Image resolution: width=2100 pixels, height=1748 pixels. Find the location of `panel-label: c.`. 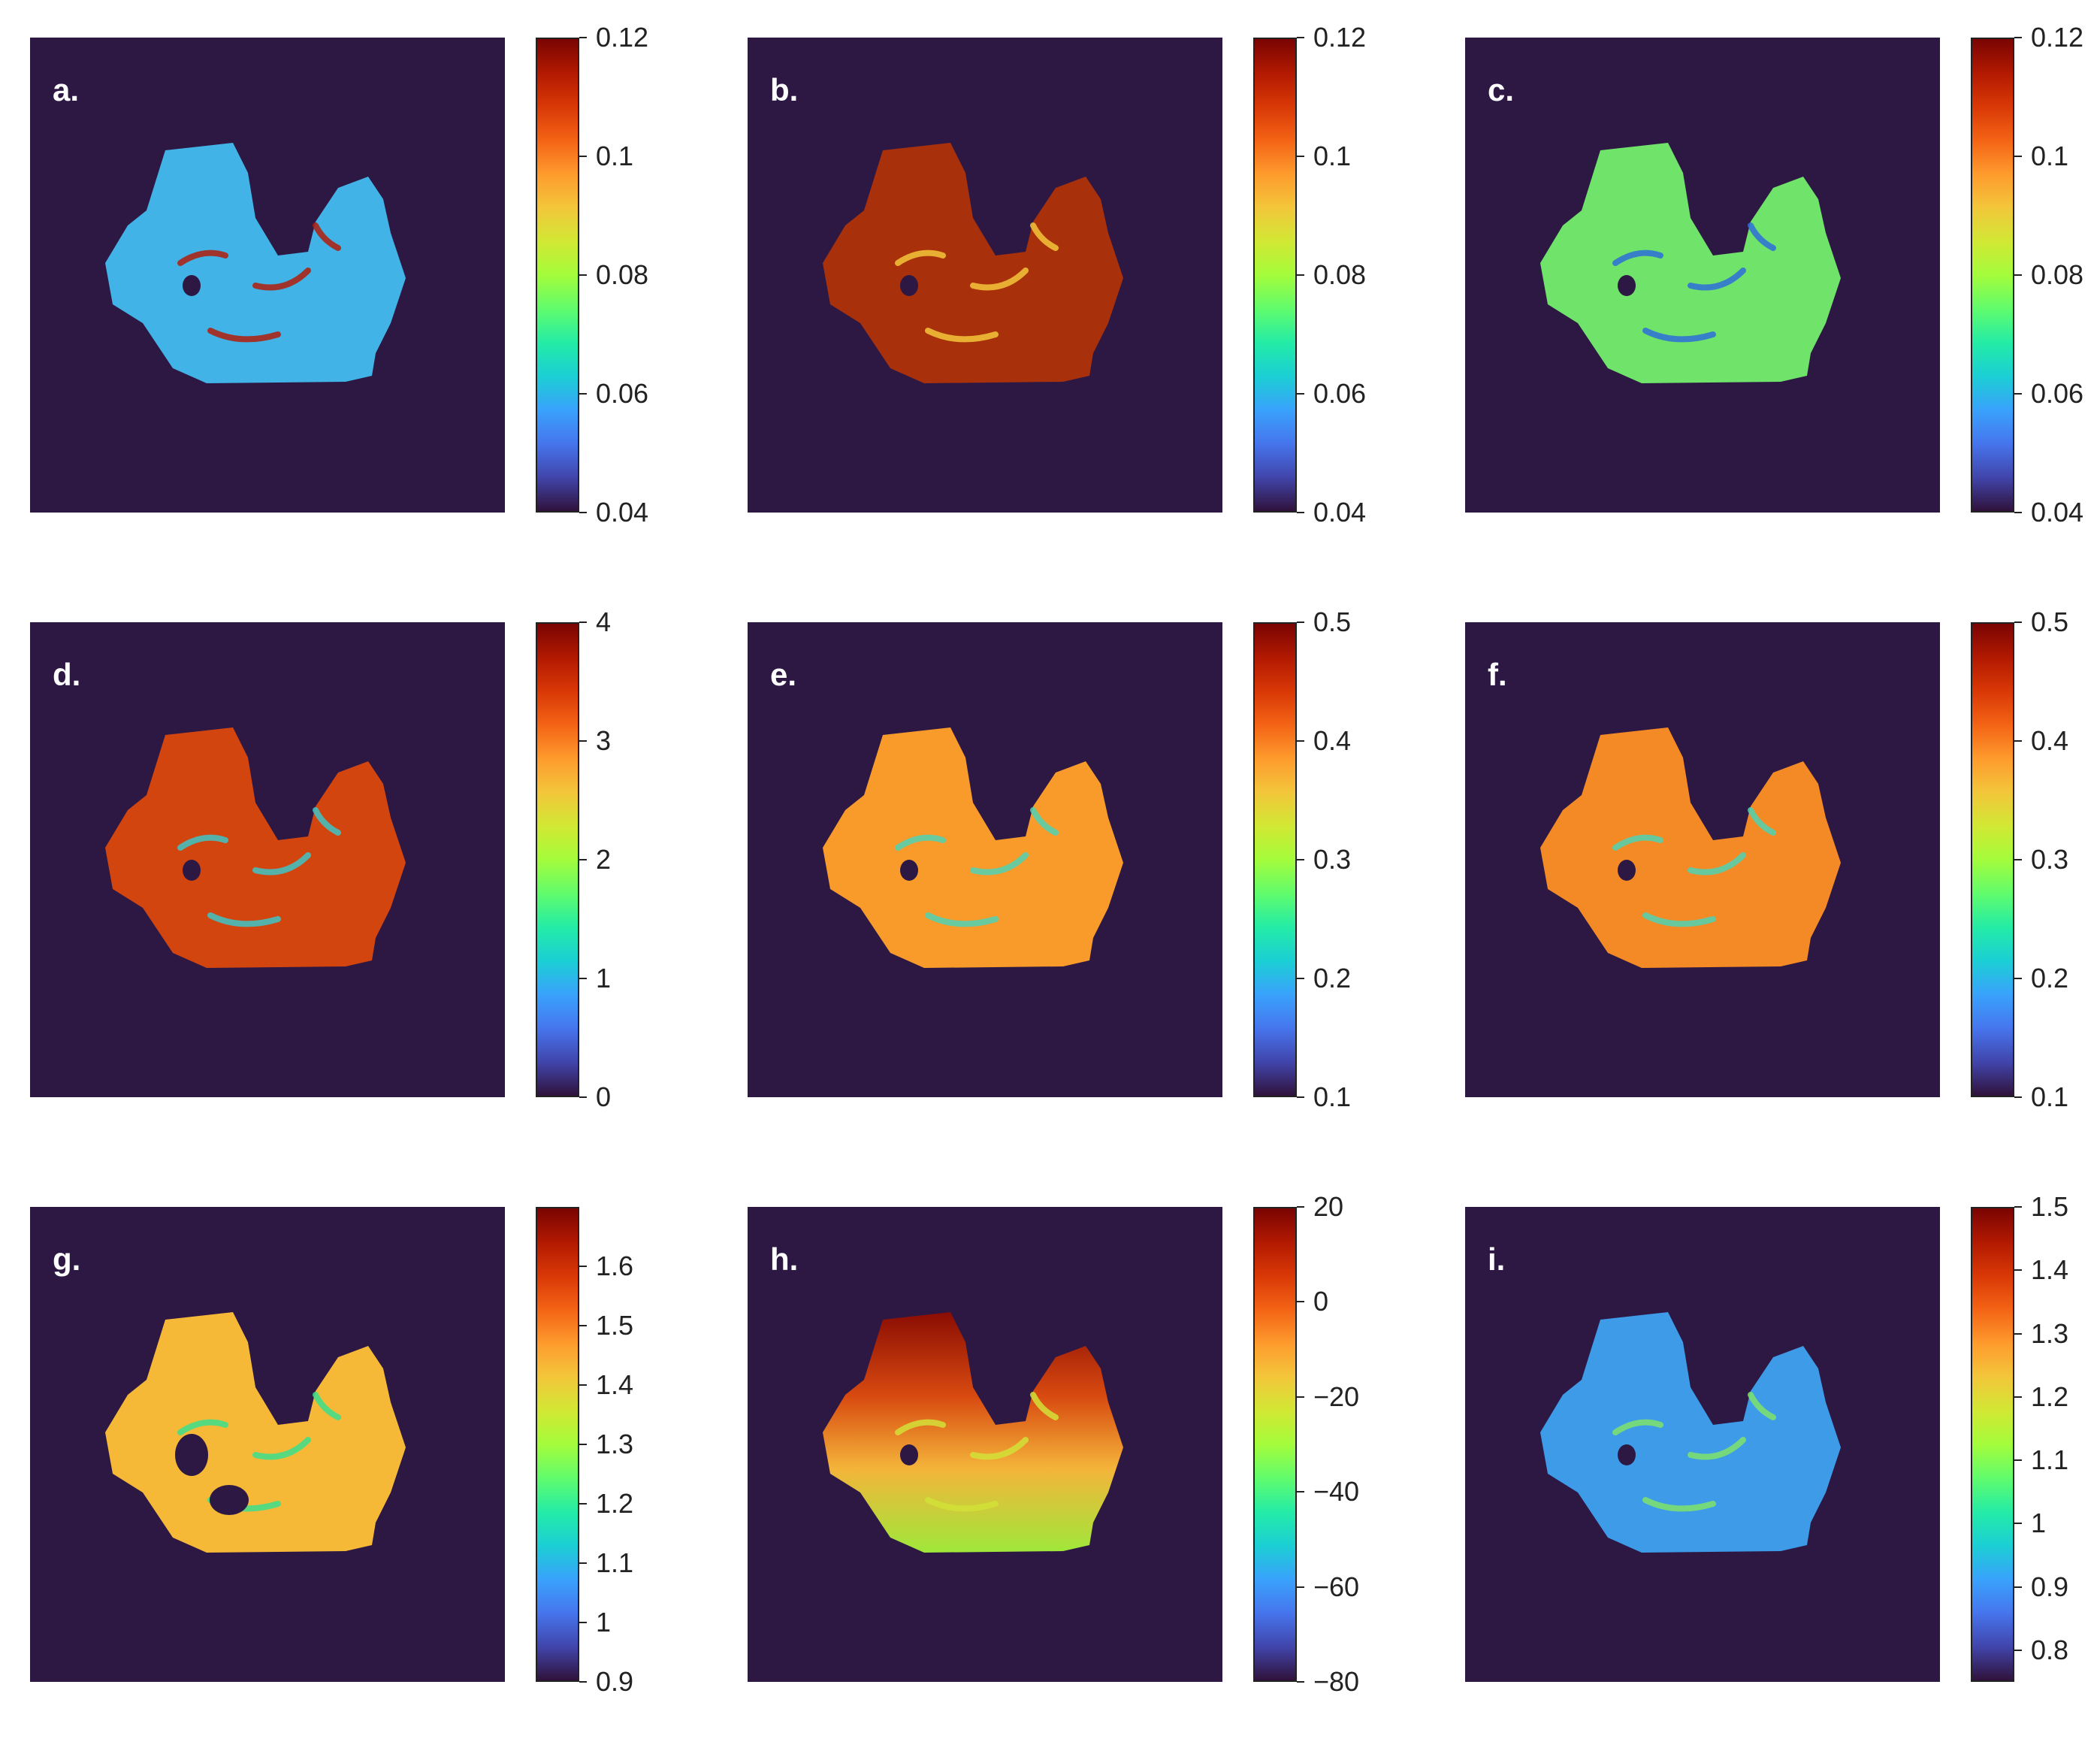

panel-label: c. is located at coordinates (1501, 89).